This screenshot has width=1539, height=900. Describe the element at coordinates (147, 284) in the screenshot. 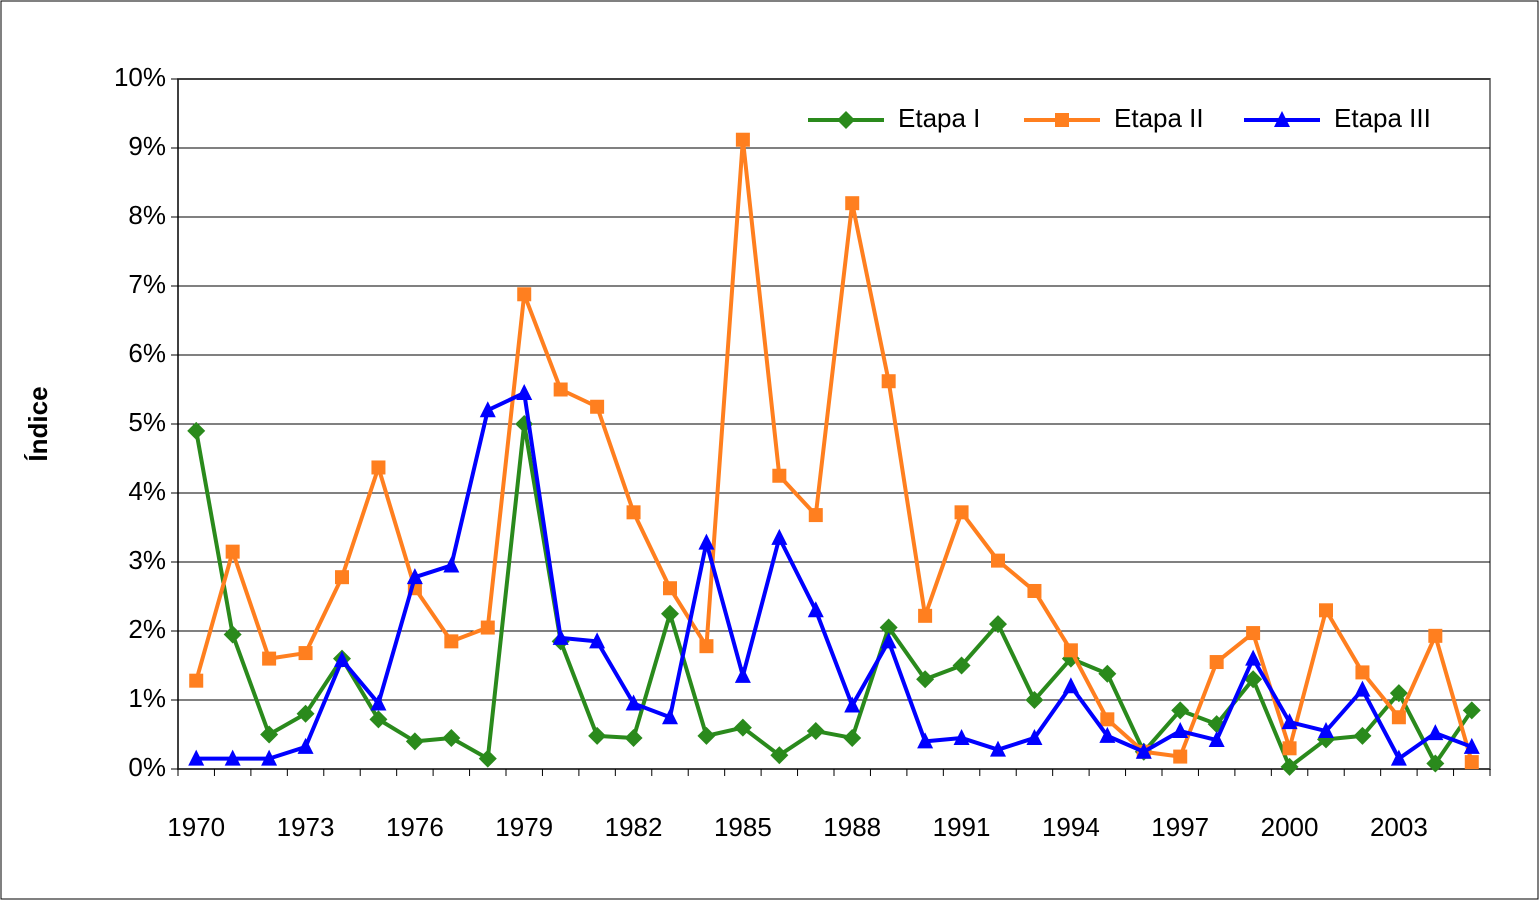

I see `y-tick-label: 7%` at that location.